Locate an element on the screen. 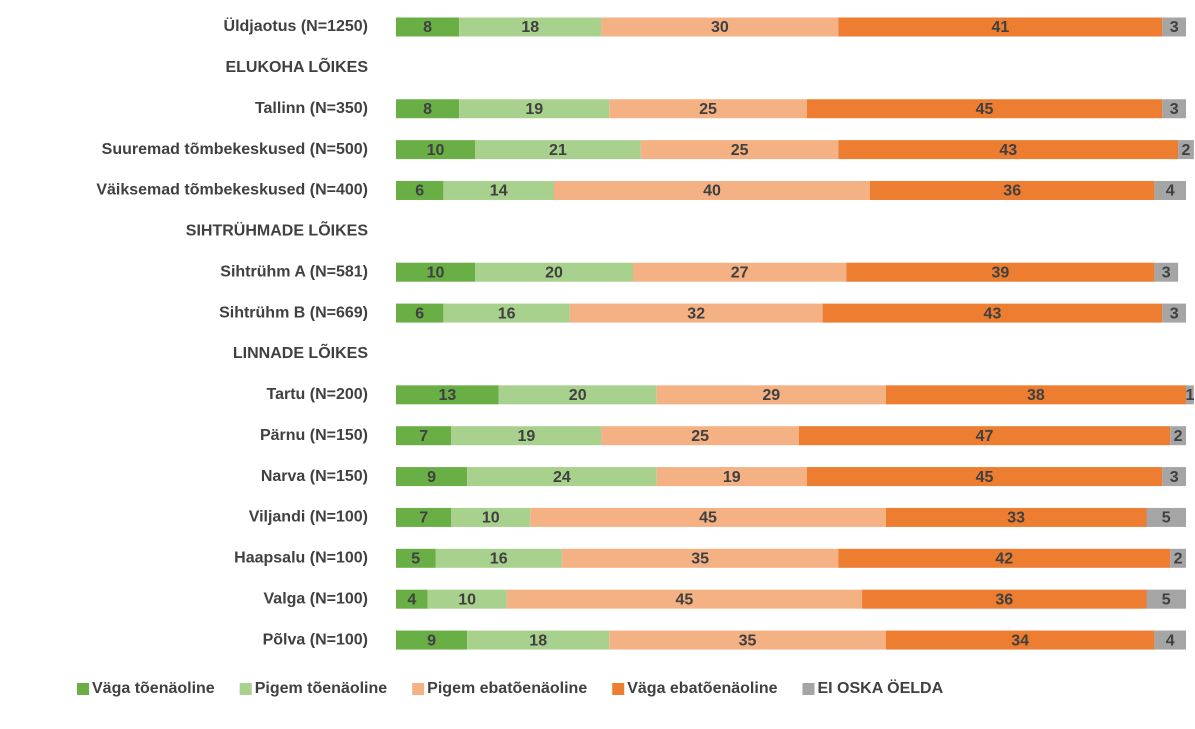 This screenshot has height=729, width=1195. category-label: Valga (N=100) is located at coordinates (316, 598).